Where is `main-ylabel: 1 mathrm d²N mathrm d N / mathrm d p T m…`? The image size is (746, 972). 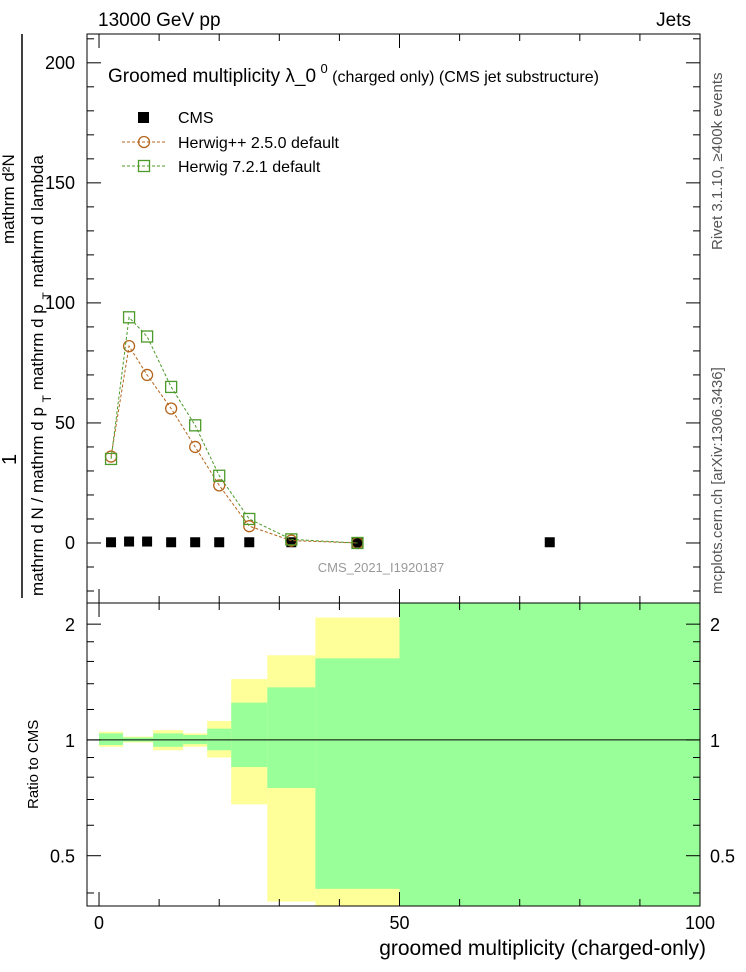 main-ylabel: 1 mathrm d²N mathrm d N / mathrm d p T m… is located at coordinates (27, 316).